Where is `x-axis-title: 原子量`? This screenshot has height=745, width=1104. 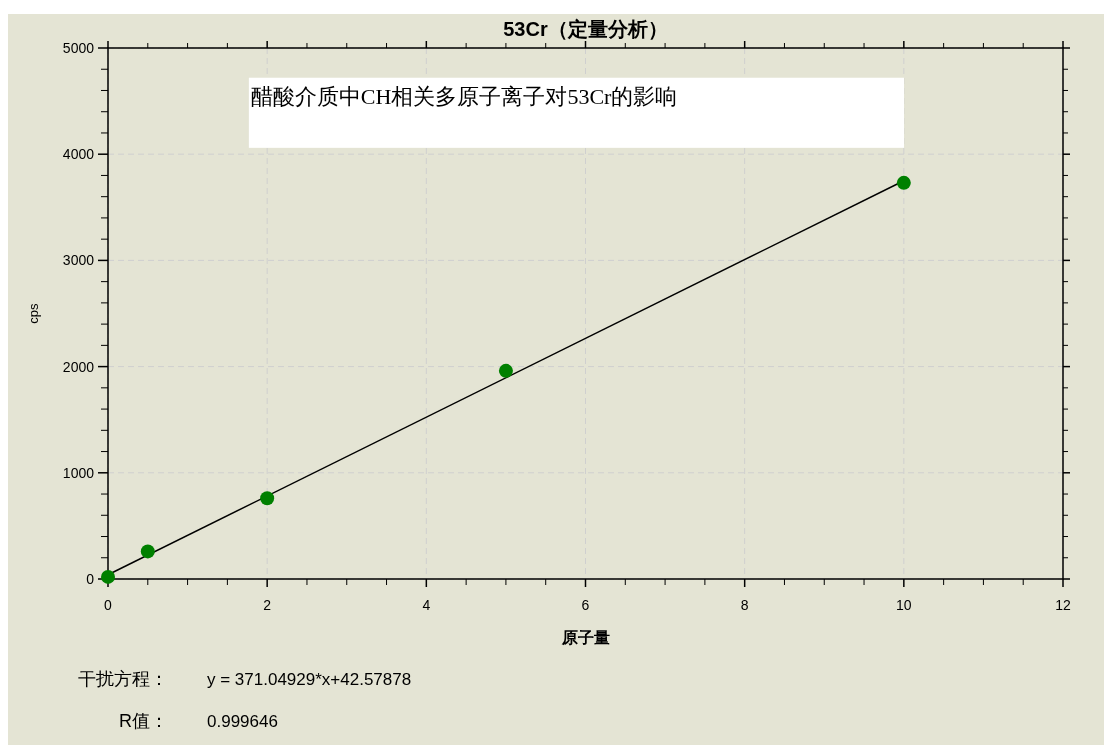 x-axis-title: 原子量 is located at coordinates (585, 637).